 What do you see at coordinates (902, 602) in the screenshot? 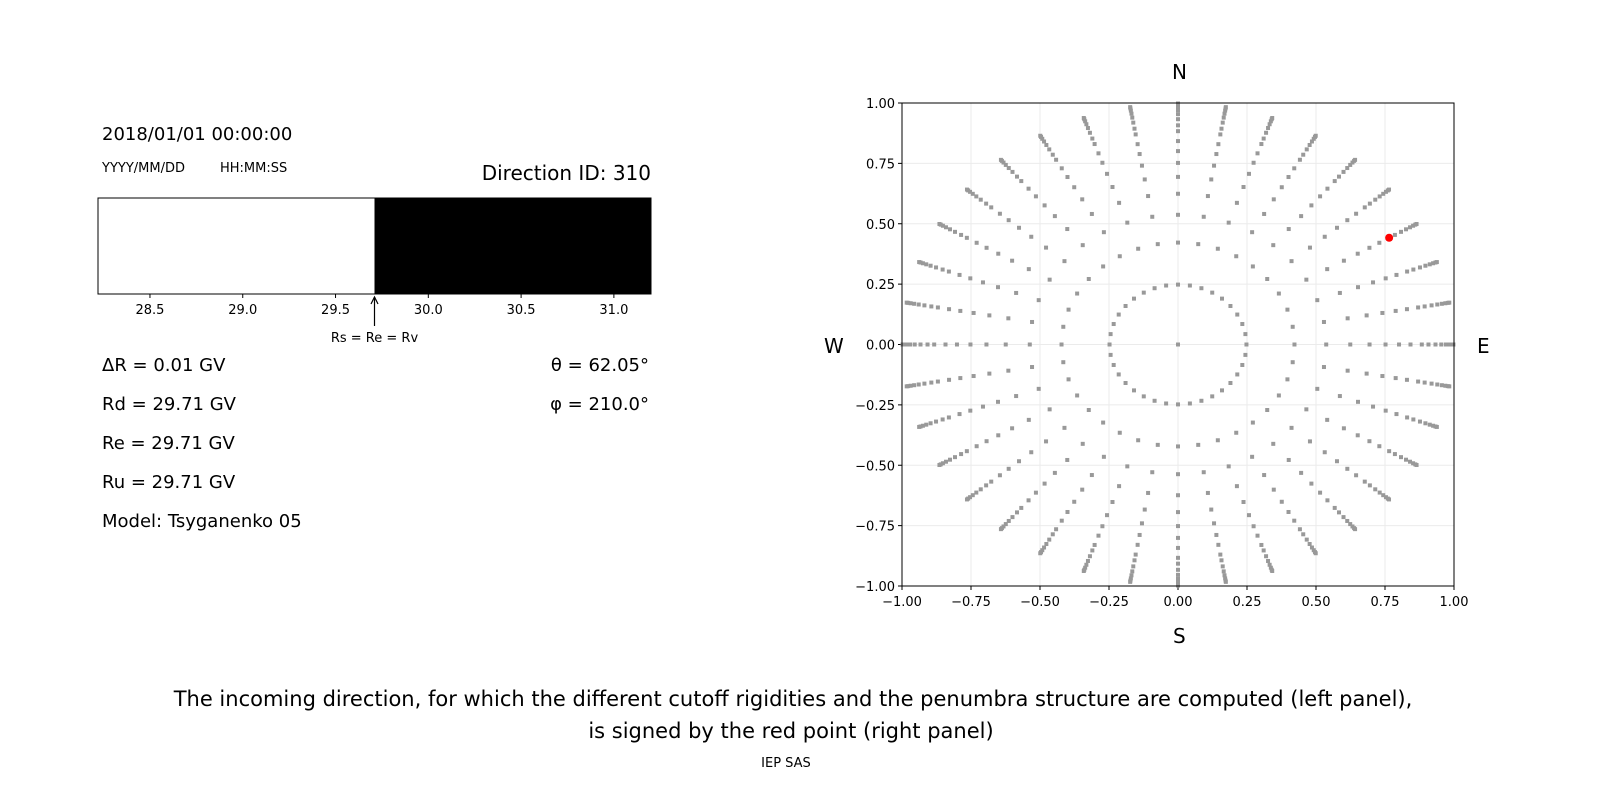
I see `x-tick-label: −1.00` at bounding box center [902, 602].